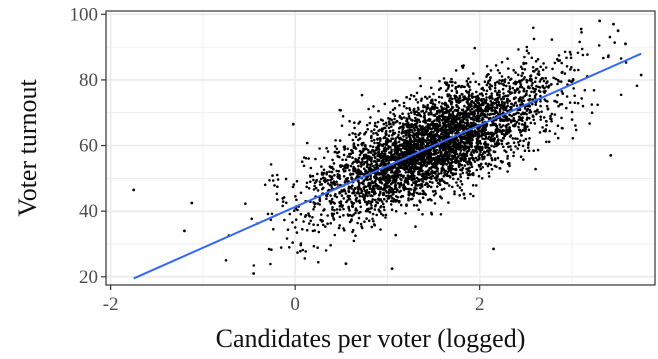  What do you see at coordinates (371, 338) in the screenshot?
I see `x-axis-title: Candidates per voter (logged)` at bounding box center [371, 338].